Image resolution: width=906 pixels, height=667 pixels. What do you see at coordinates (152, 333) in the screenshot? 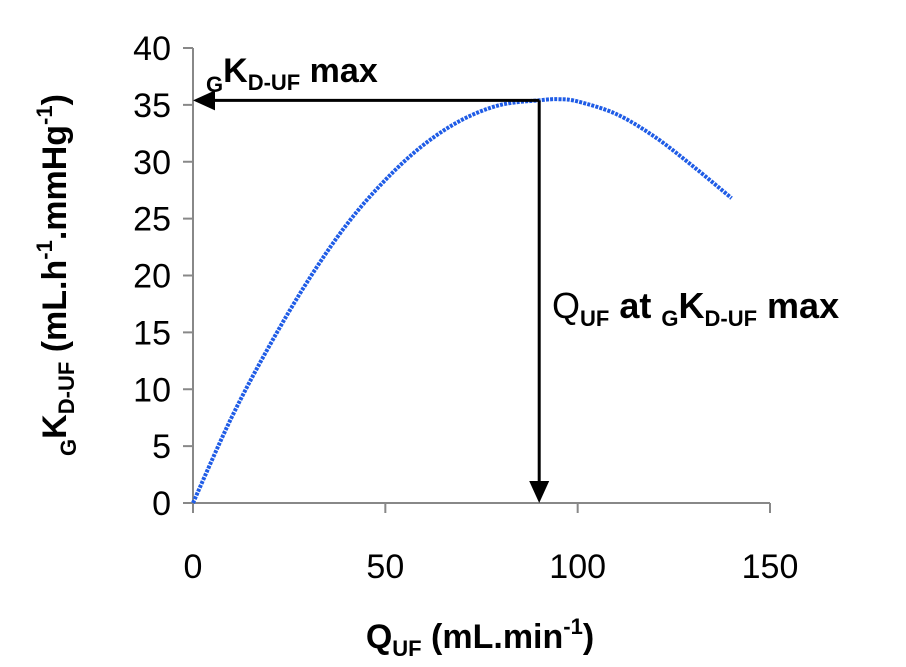
I see `y-tick-label: 15` at bounding box center [152, 333].